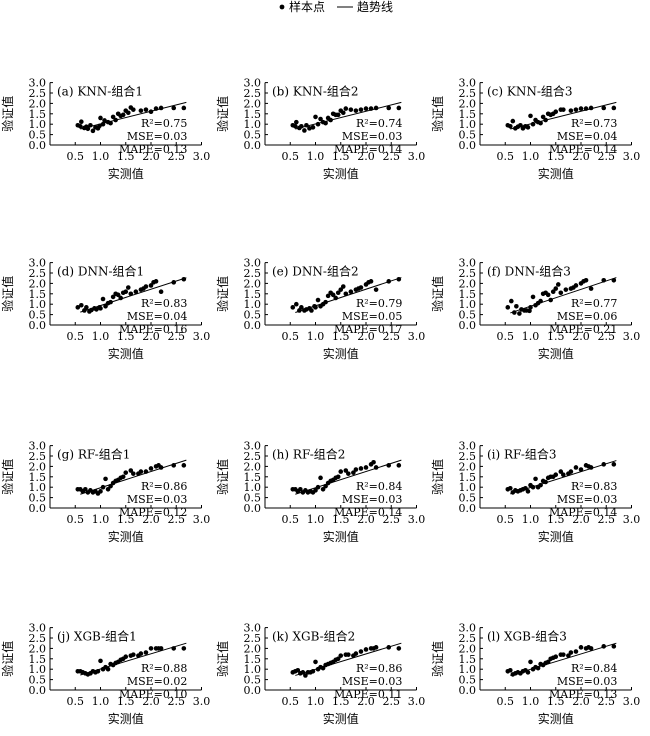 Image resolution: width=650 pixels, height=736 pixels. What do you see at coordinates (417, 156) in the screenshot?
I see `x-tick-label-b: 3.0` at bounding box center [417, 156].